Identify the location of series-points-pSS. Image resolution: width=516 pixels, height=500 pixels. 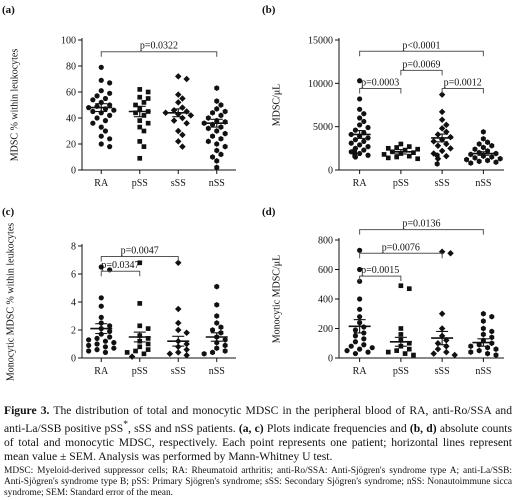
(142, 124).